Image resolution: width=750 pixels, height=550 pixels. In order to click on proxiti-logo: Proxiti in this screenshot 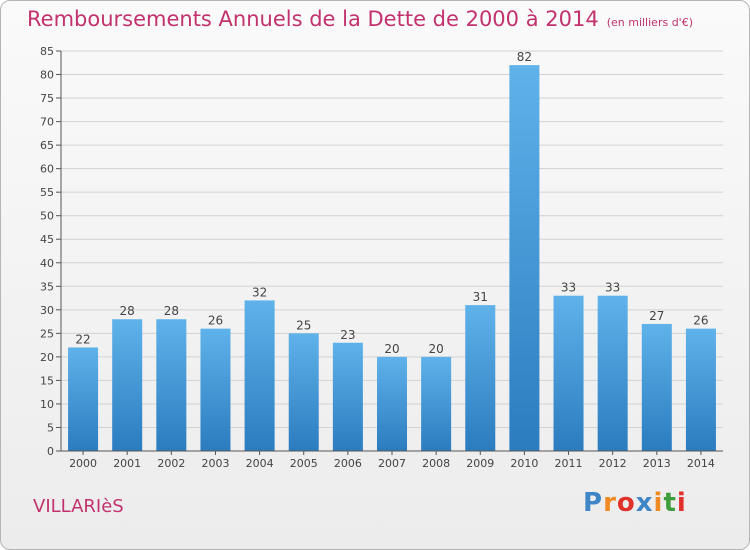, I will do `click(635, 503)`.